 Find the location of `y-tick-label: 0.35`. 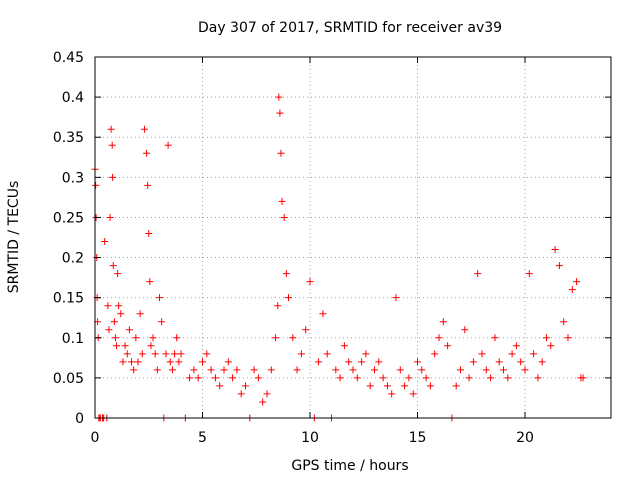

y-tick-label: 0.35 is located at coordinates (68, 138).